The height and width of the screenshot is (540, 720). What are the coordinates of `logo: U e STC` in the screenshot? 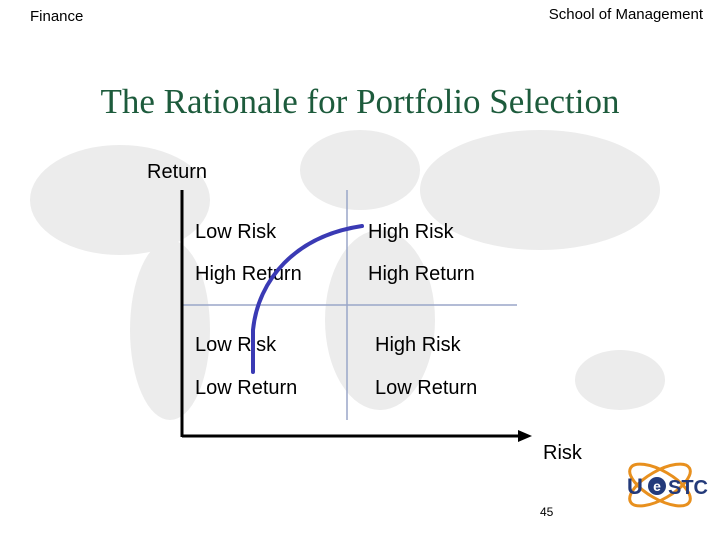 It's located at (667, 485).